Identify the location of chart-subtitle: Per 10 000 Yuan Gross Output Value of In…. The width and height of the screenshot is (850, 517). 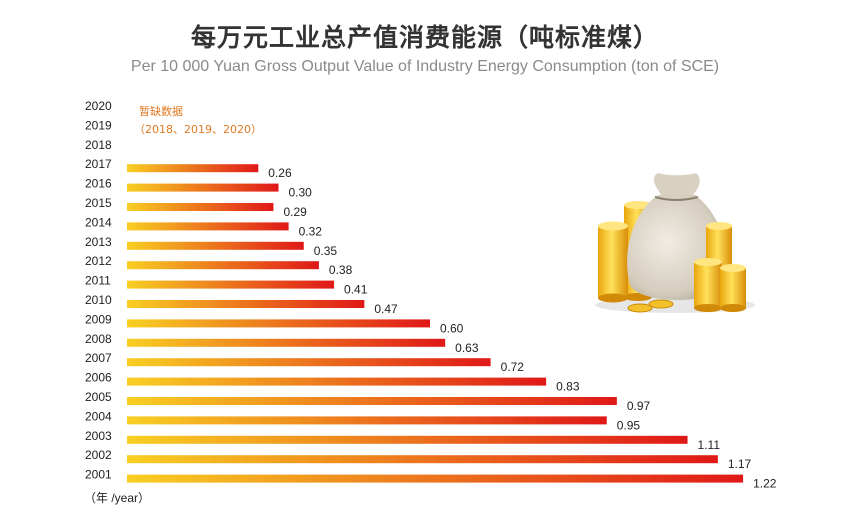
(425, 66).